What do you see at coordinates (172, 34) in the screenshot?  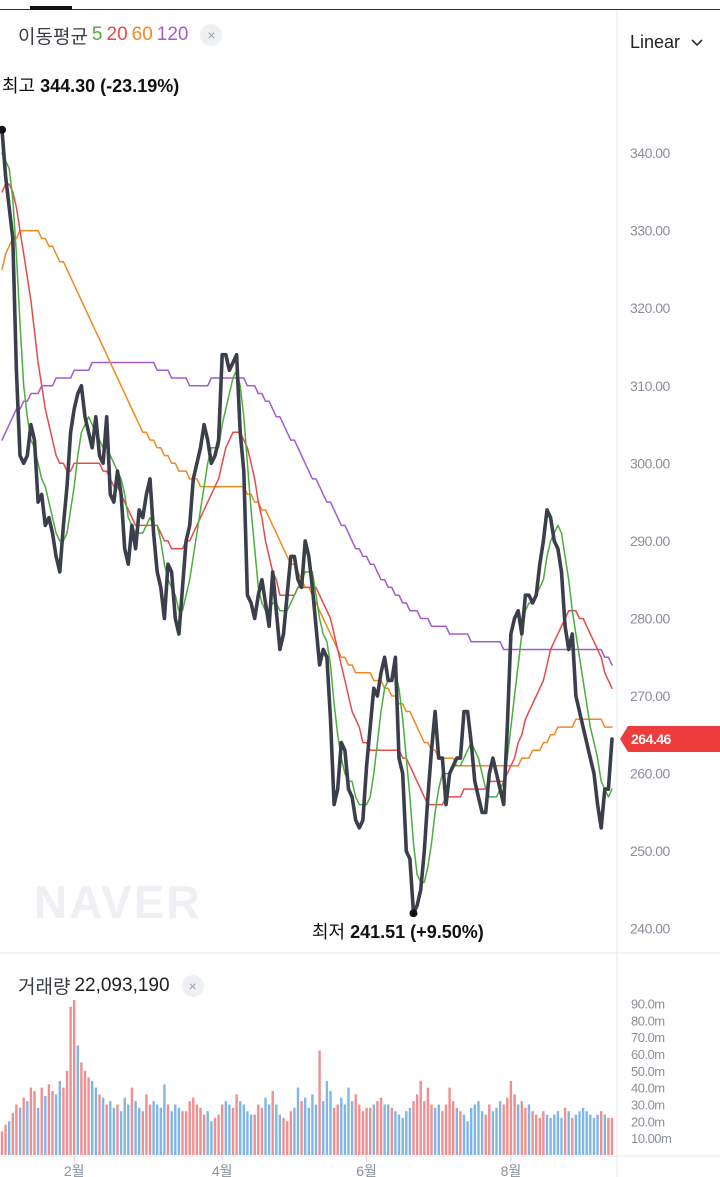 I see `ma120-label: 120` at bounding box center [172, 34].